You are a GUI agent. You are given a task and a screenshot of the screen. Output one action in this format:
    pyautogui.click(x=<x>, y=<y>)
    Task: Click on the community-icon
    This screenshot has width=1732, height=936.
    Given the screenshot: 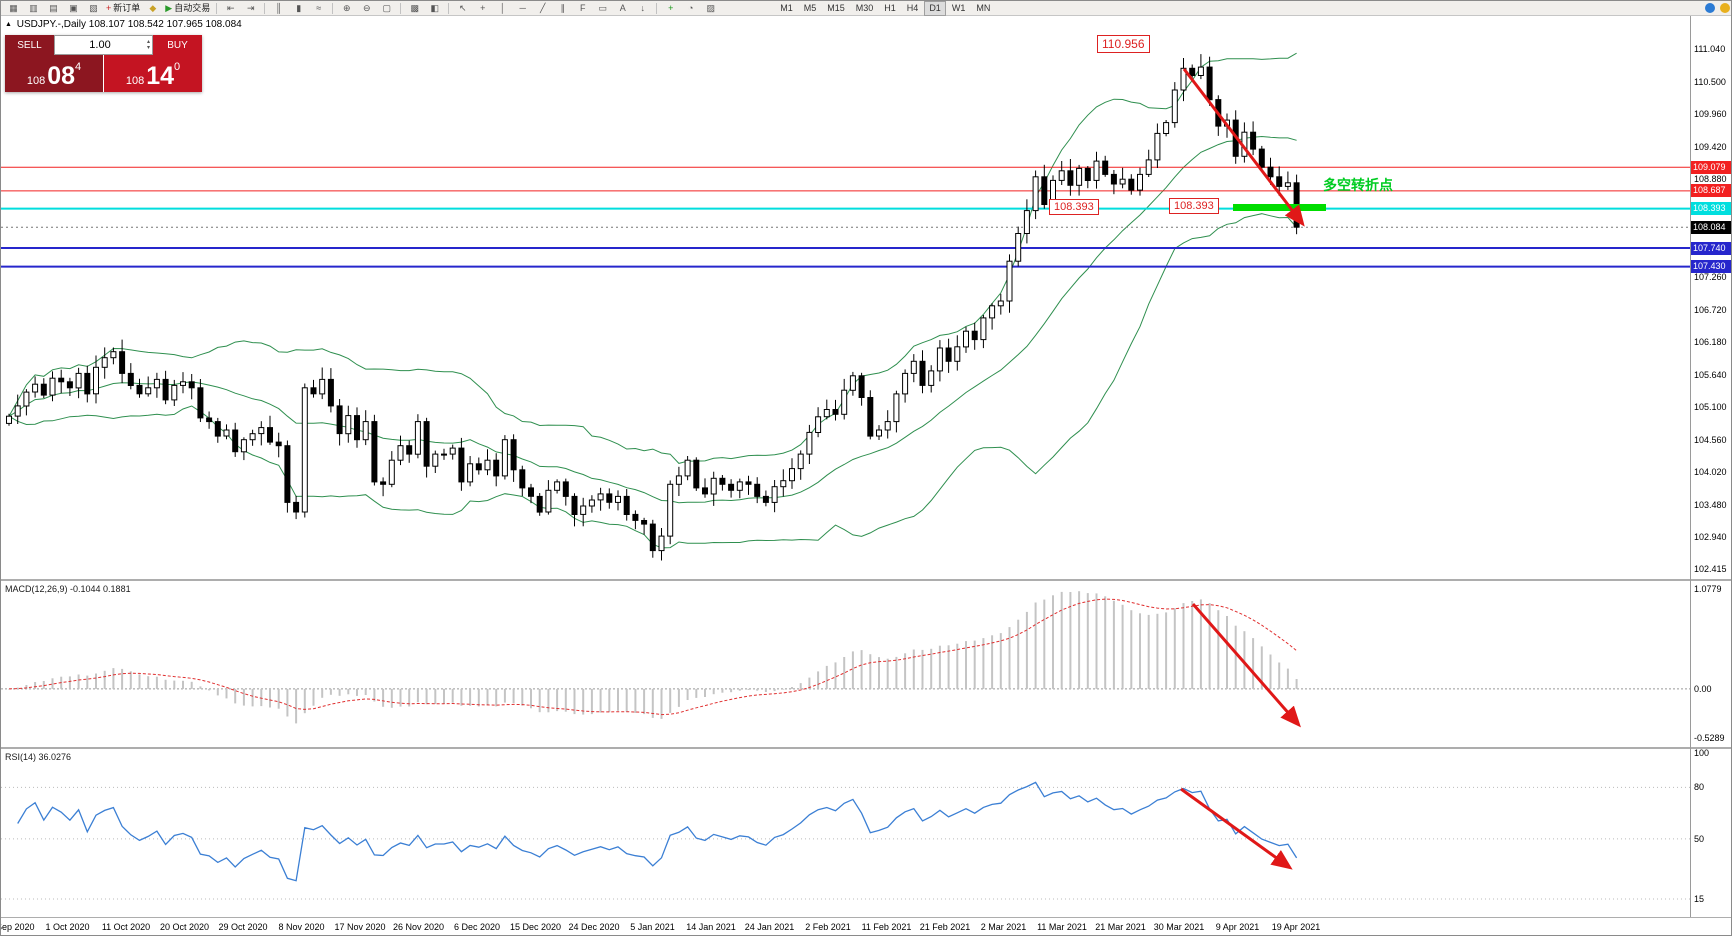 What is the action you would take?
    pyautogui.click(x=1710, y=8)
    